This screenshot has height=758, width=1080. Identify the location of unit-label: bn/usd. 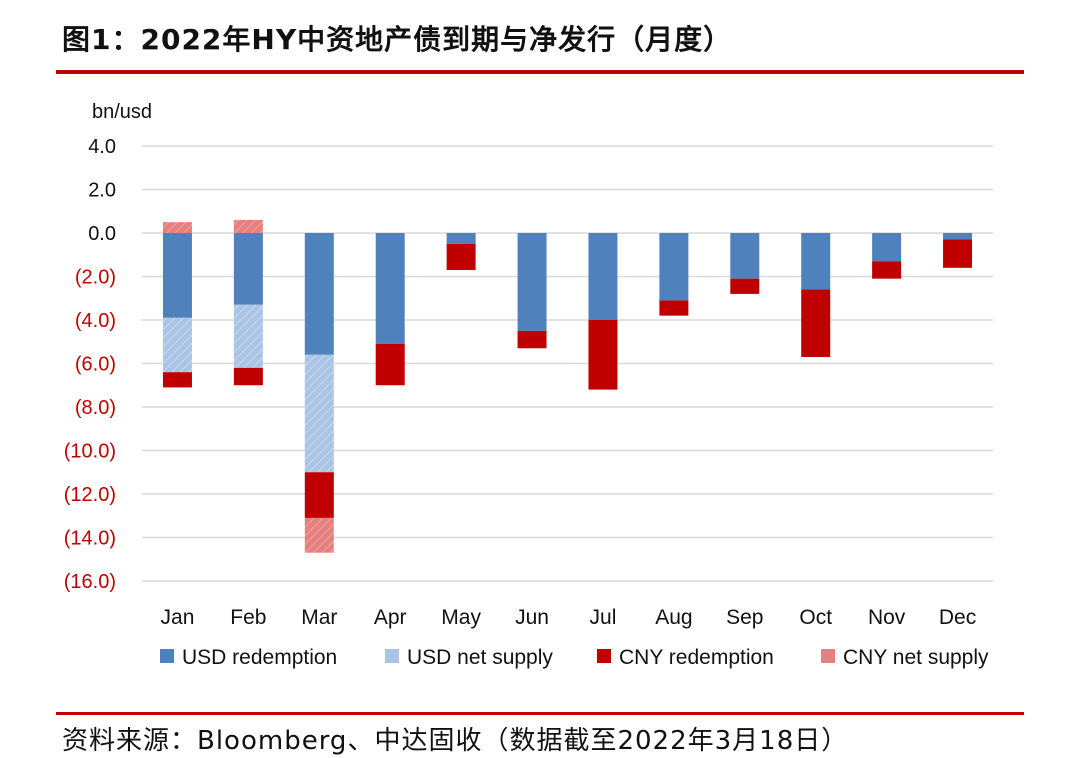
(122, 112).